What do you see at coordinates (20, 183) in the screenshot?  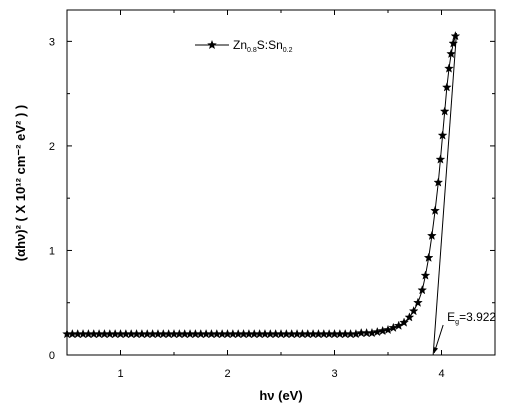 I see `y-axis-title: (αhν)² ( X 10¹² cm⁻² eV² ) )` at bounding box center [20, 183].